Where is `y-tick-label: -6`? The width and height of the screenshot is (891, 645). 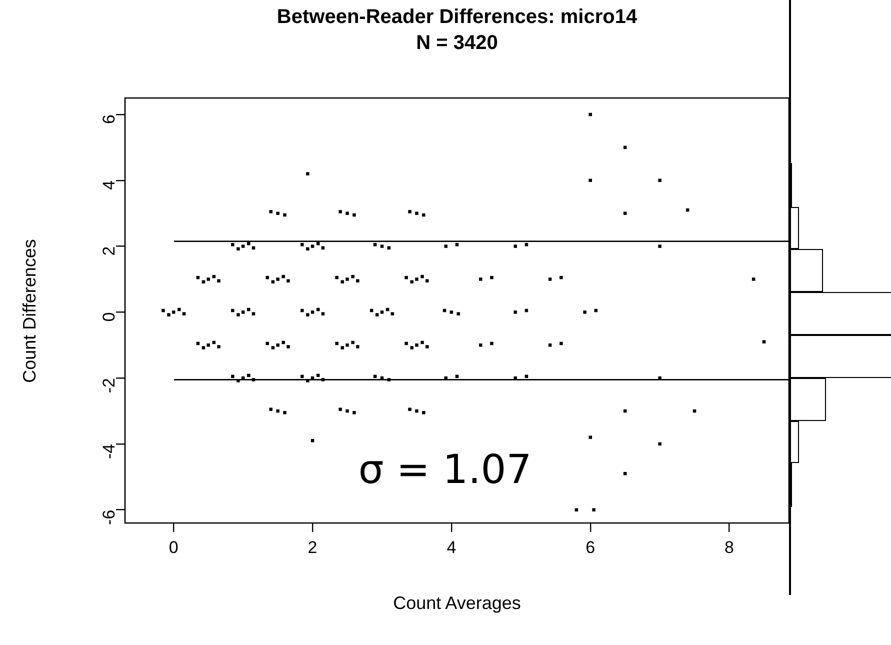 y-tick-label: -6 is located at coordinates (109, 517).